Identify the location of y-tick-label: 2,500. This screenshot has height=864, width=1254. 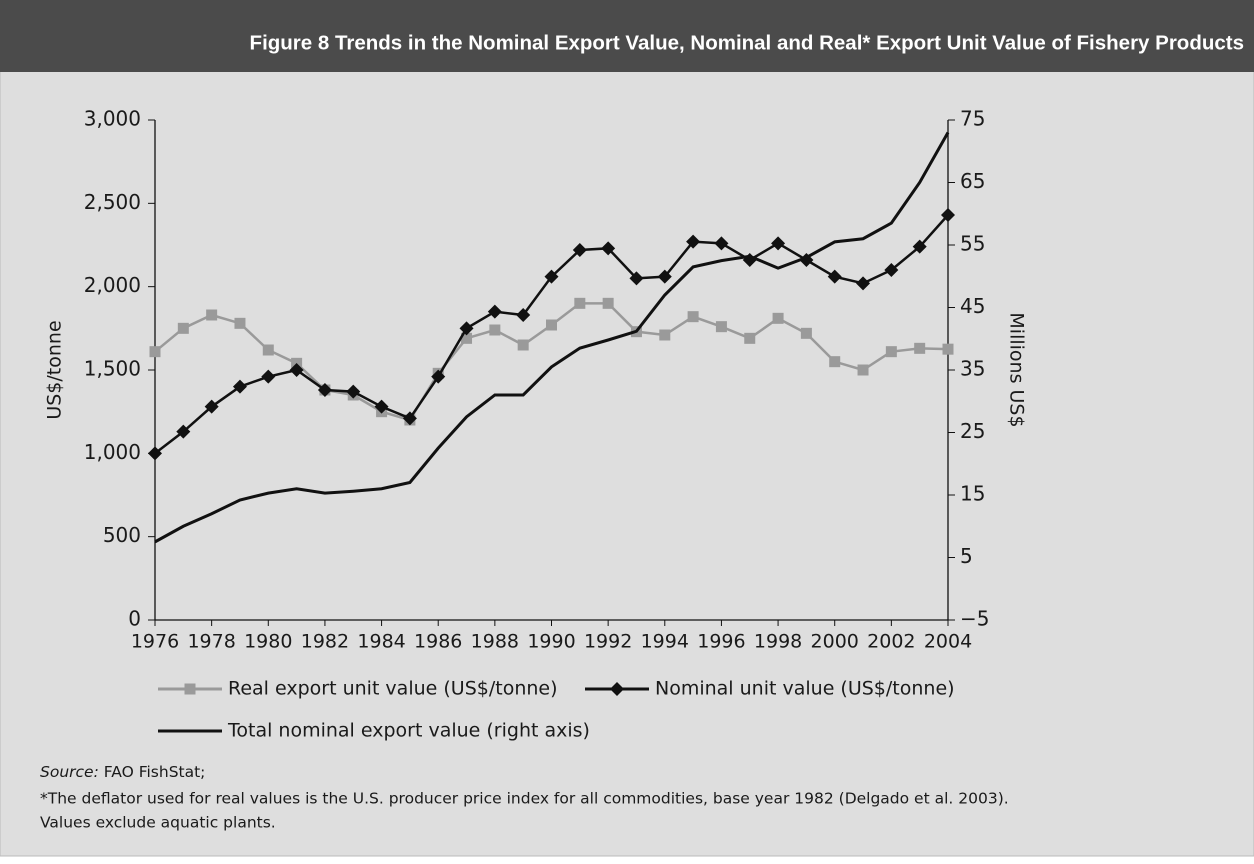
(112, 202).